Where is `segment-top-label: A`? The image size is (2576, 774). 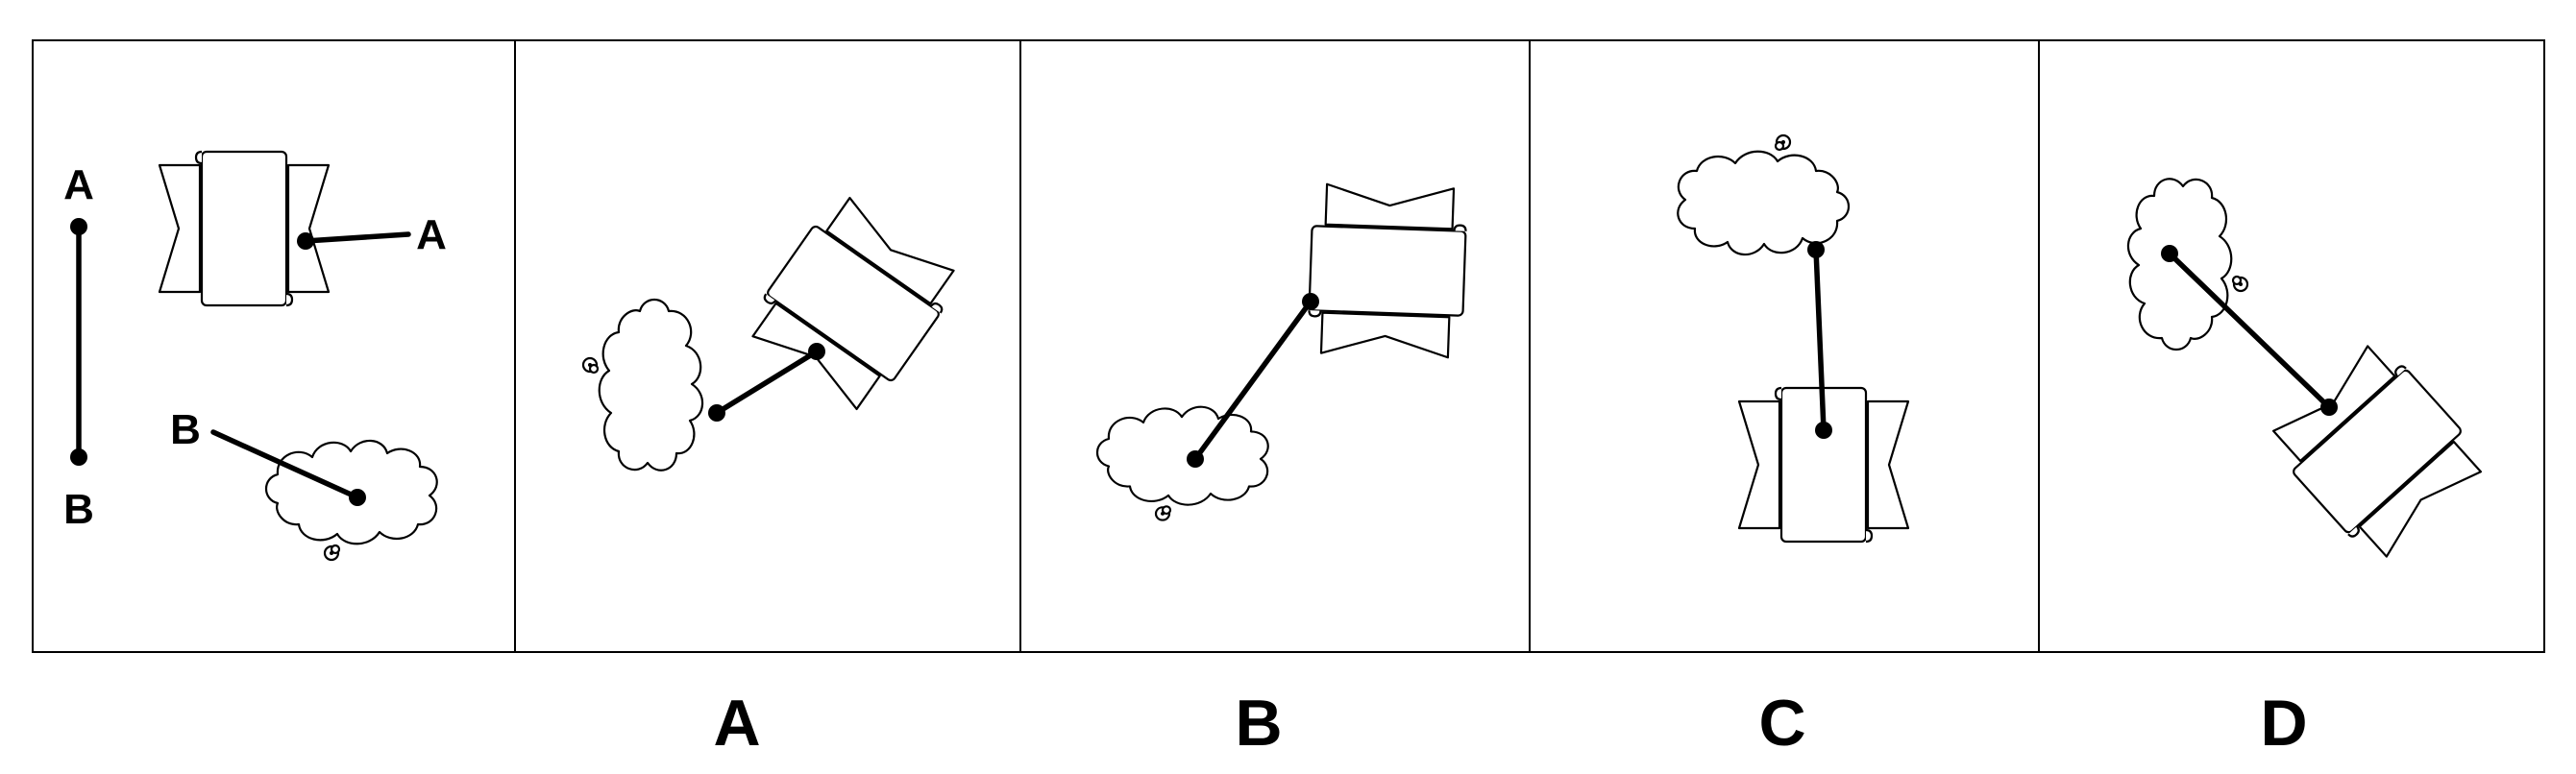 segment-top-label: A is located at coordinates (78, 184).